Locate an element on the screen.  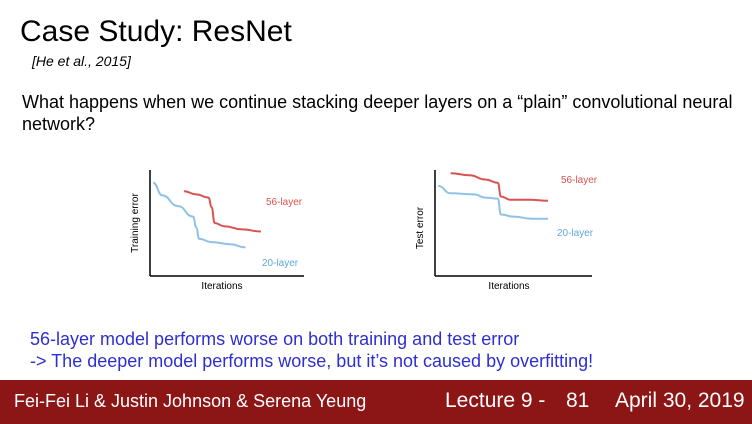
footer-date: April 30, 2019 is located at coordinates (680, 400).